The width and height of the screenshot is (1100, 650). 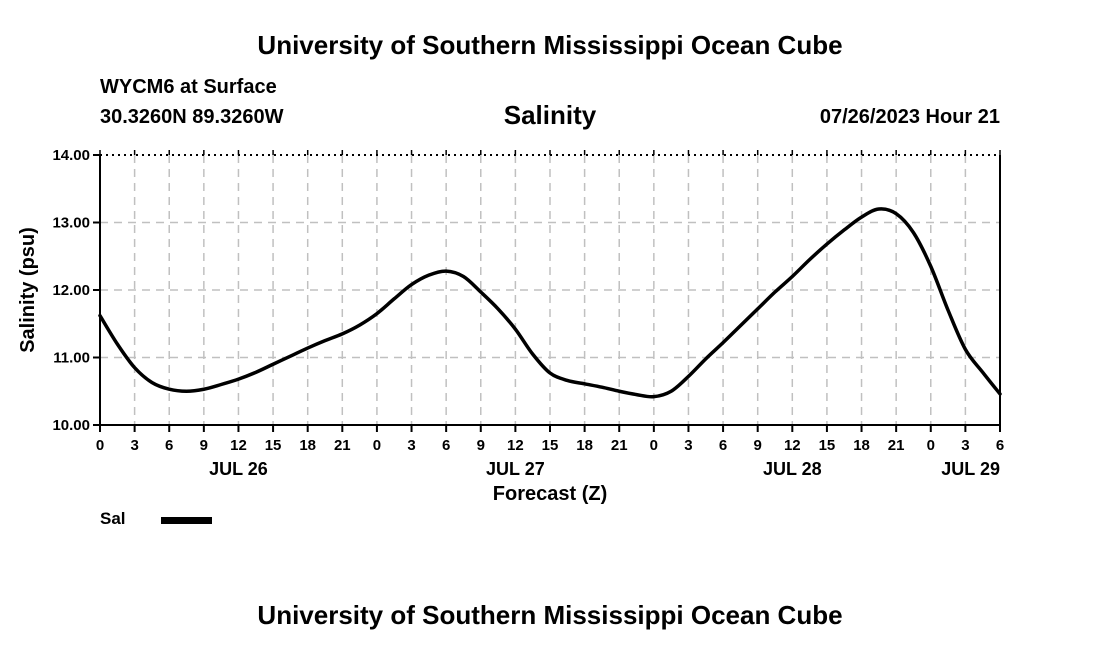 I want to click on chart-title: Salinity, so click(x=550, y=115).